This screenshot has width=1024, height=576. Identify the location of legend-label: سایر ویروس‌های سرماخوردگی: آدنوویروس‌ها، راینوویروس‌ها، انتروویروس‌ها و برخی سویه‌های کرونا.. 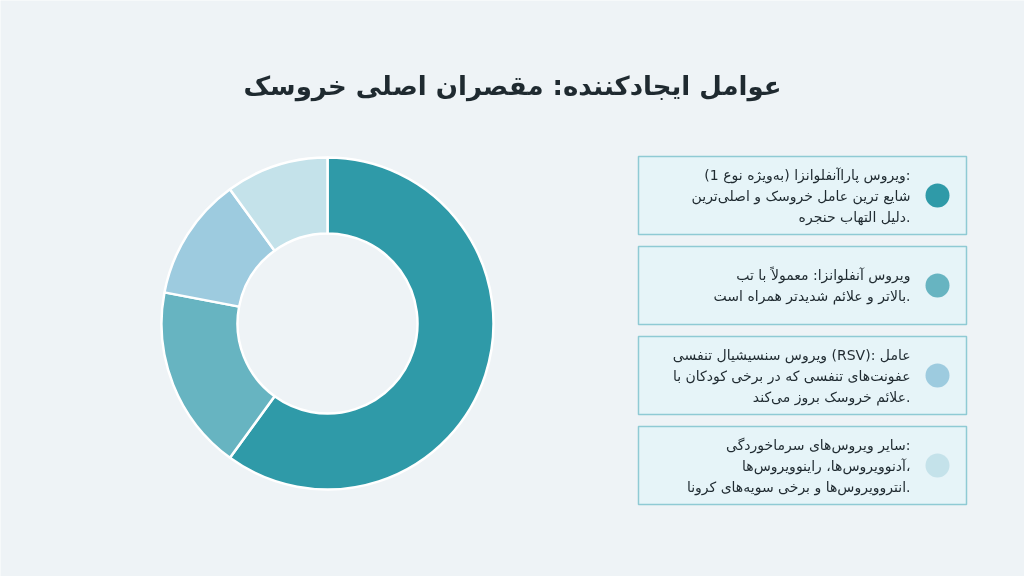
(798, 466).